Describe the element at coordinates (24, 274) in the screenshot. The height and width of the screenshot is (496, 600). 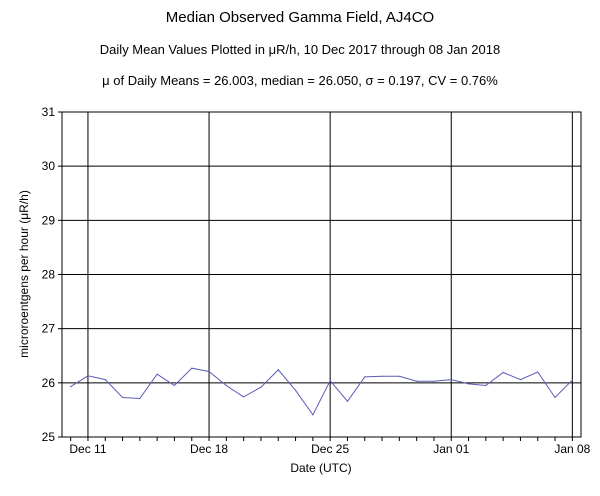
I see `y-axis-label: microroentgens per hour (μR/h)` at that location.